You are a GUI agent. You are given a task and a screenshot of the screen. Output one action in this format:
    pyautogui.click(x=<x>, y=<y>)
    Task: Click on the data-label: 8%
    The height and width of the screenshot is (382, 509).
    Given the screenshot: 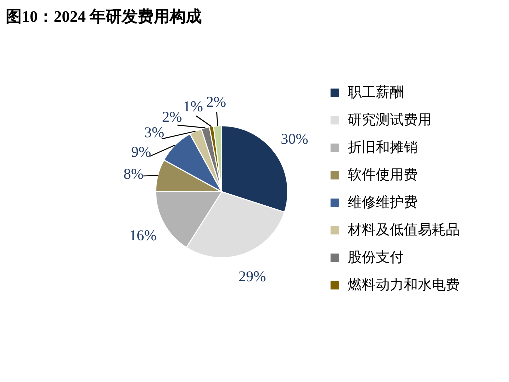 What is the action you would take?
    pyautogui.click(x=134, y=175)
    